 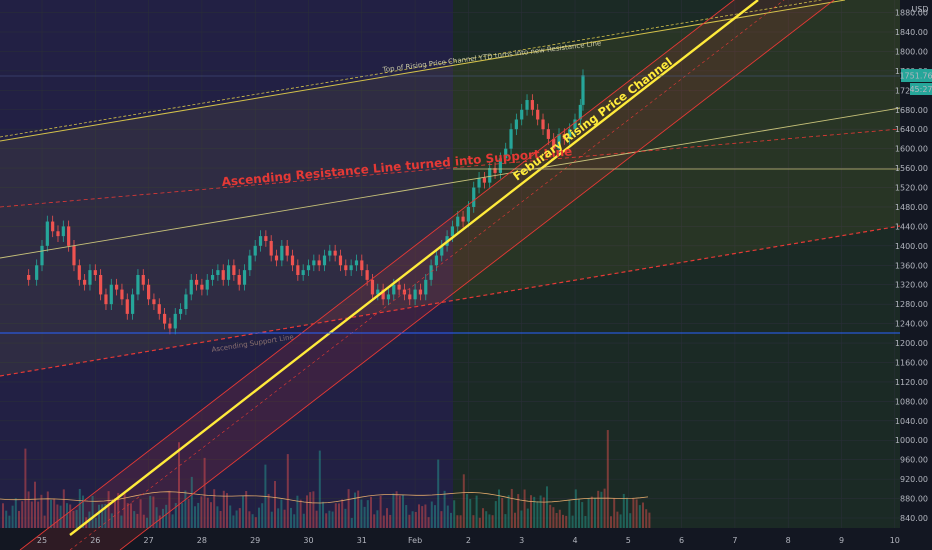 What do you see at coordinates (911, 13) in the screenshot?
I see `y-tick-label: 1880.00` at bounding box center [911, 13].